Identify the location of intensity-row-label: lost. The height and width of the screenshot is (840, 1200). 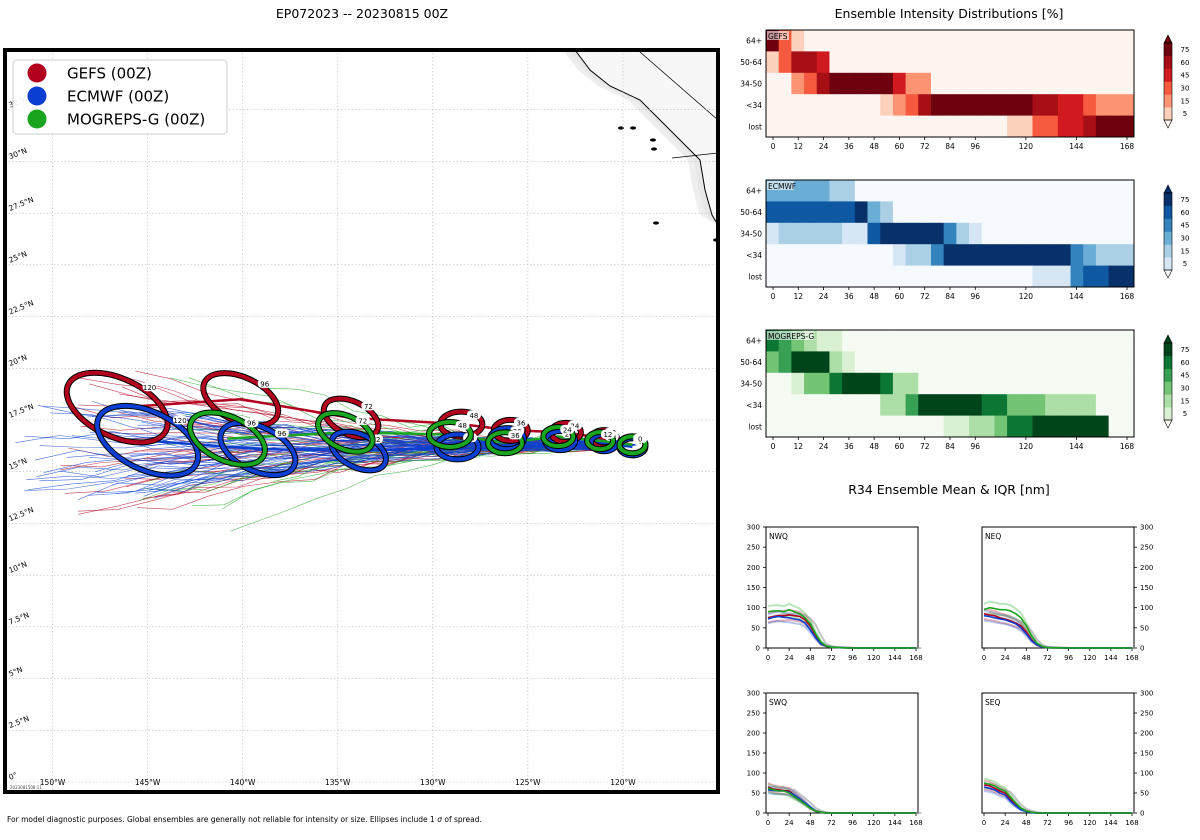
(755, 126).